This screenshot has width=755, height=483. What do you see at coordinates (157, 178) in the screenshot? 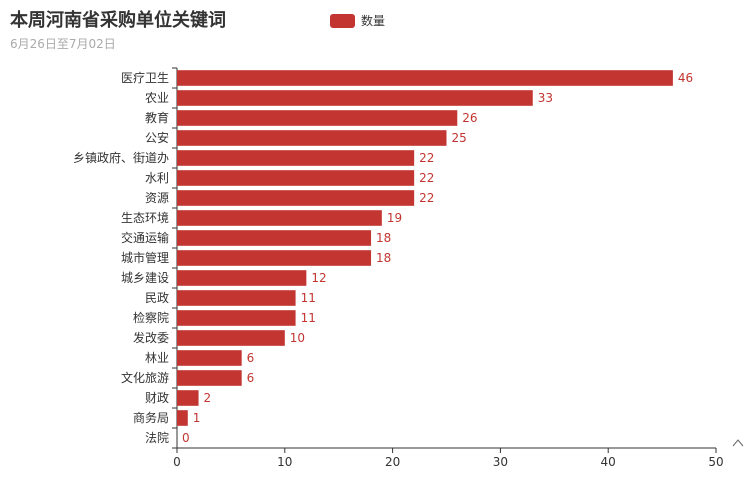
I see `y-tick-label: 水利` at bounding box center [157, 178].